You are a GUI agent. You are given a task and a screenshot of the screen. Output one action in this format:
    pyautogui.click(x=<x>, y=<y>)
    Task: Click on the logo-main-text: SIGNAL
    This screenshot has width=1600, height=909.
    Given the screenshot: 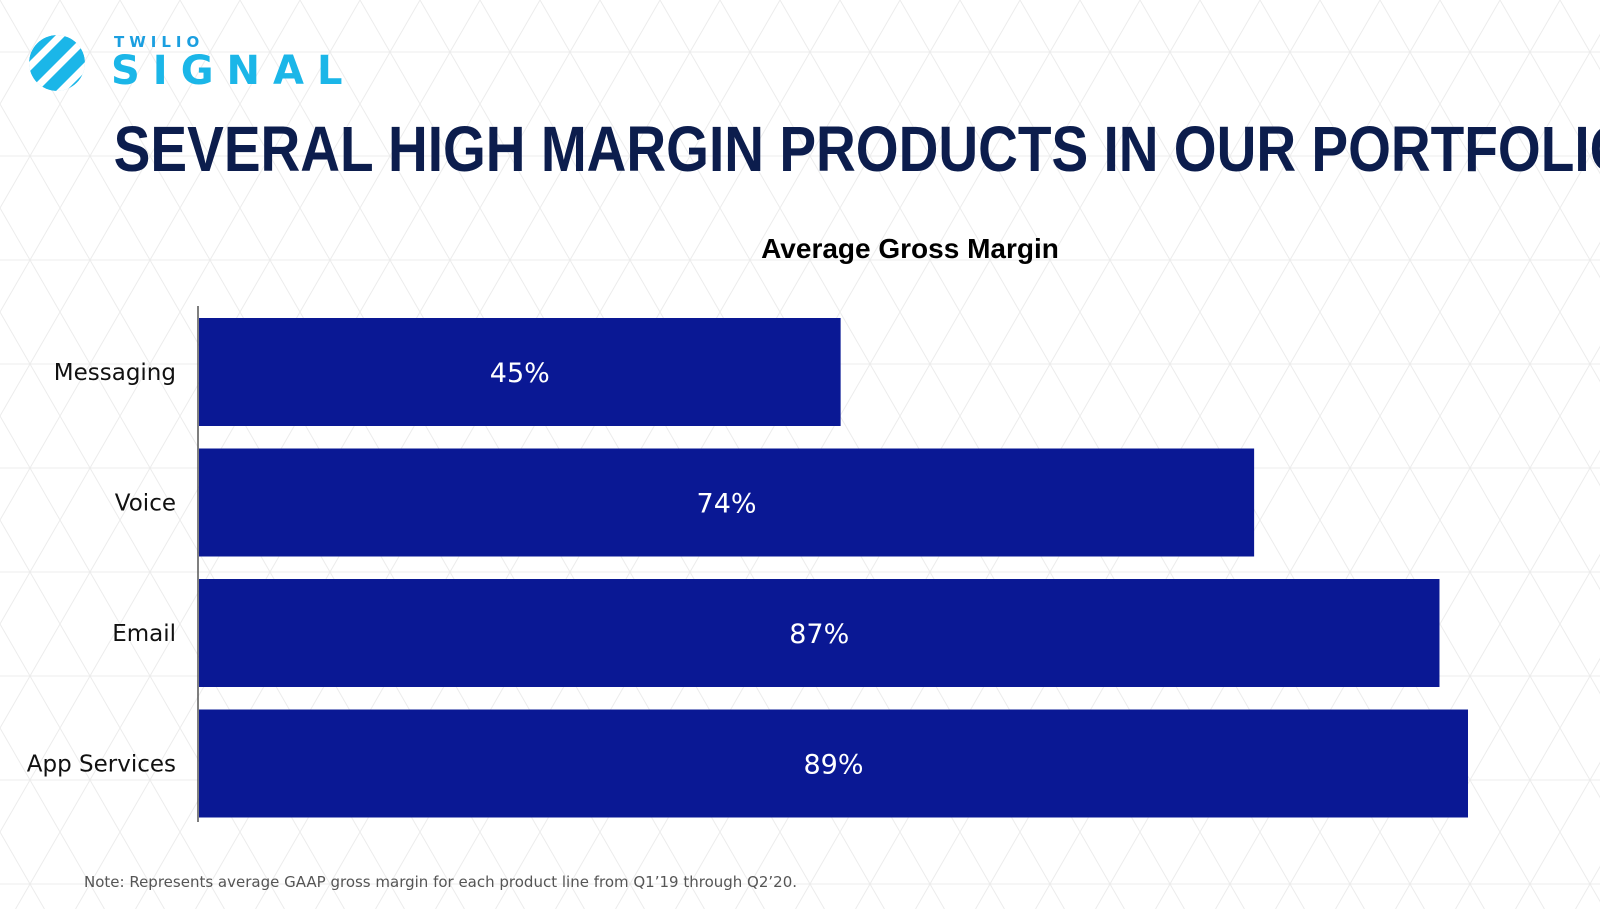 What is the action you would take?
    pyautogui.click(x=233, y=71)
    